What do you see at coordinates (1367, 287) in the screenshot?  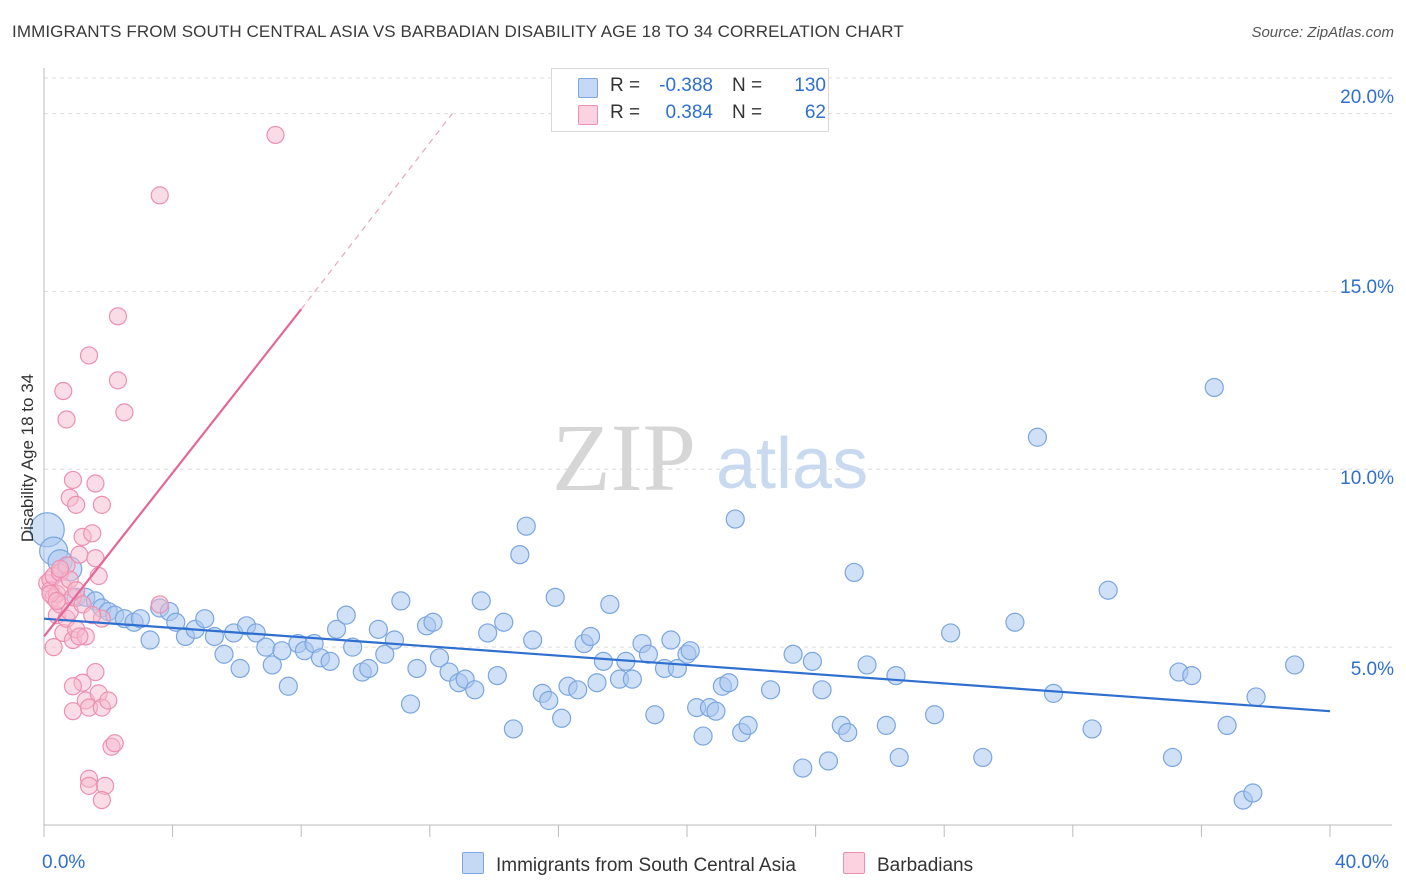 I see `y-tick-label-15: 15.0%` at bounding box center [1367, 287].